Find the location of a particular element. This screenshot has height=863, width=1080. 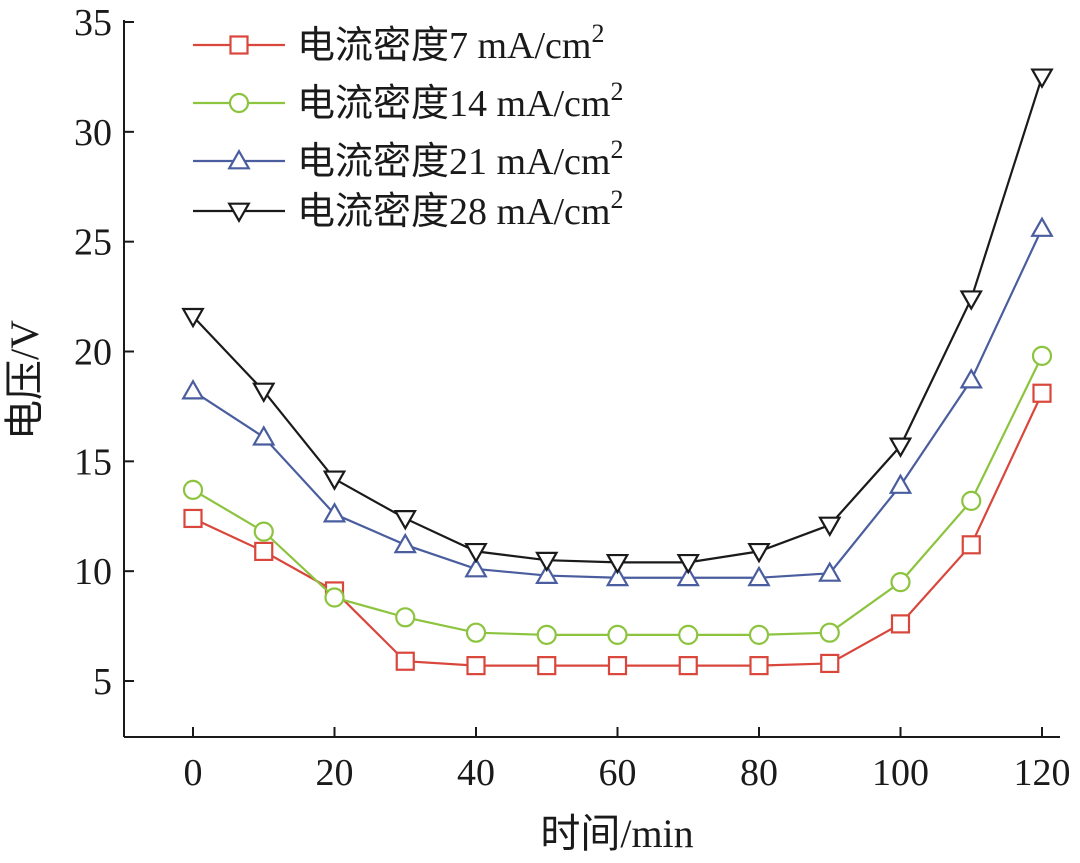

y-tick-label: 25 is located at coordinates (93, 243).